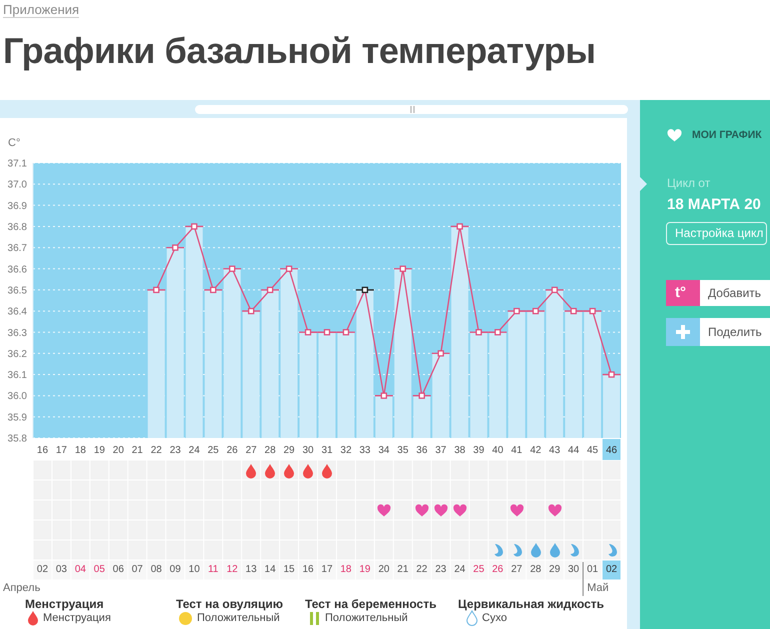 The image size is (770, 629). I want to click on x-tick-label: 32, so click(346, 450).